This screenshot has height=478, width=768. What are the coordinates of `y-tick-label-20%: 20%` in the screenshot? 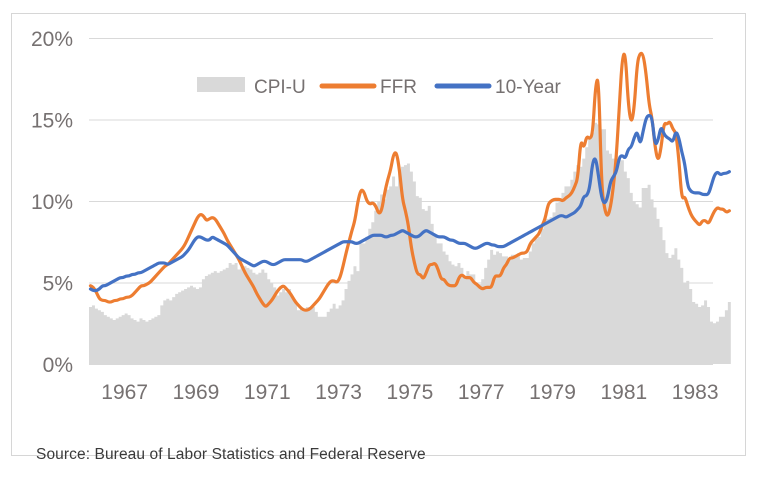 It's located at (52, 39).